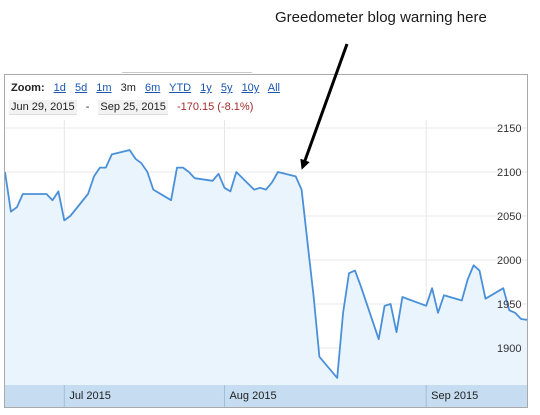 The width and height of the screenshot is (540, 415). Describe the element at coordinates (273, 88) in the screenshot. I see `zoom-option-all: All` at that location.